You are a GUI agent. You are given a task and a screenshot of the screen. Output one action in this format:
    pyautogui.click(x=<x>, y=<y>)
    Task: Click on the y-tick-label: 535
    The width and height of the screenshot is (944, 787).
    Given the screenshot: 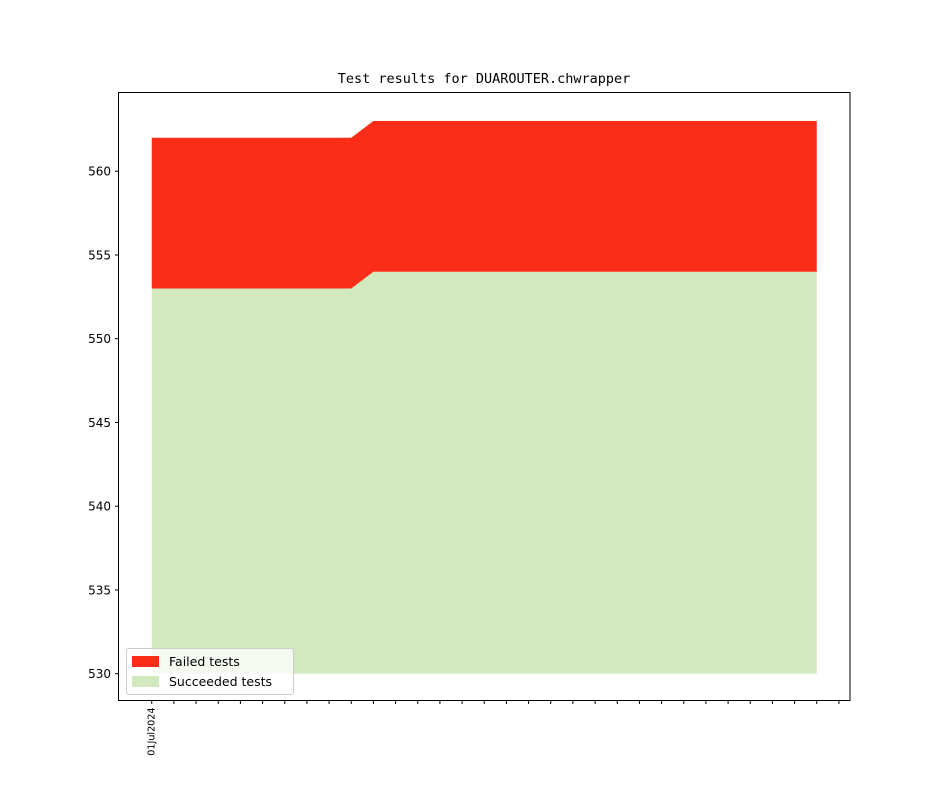 What is the action you would take?
    pyautogui.click(x=99, y=590)
    